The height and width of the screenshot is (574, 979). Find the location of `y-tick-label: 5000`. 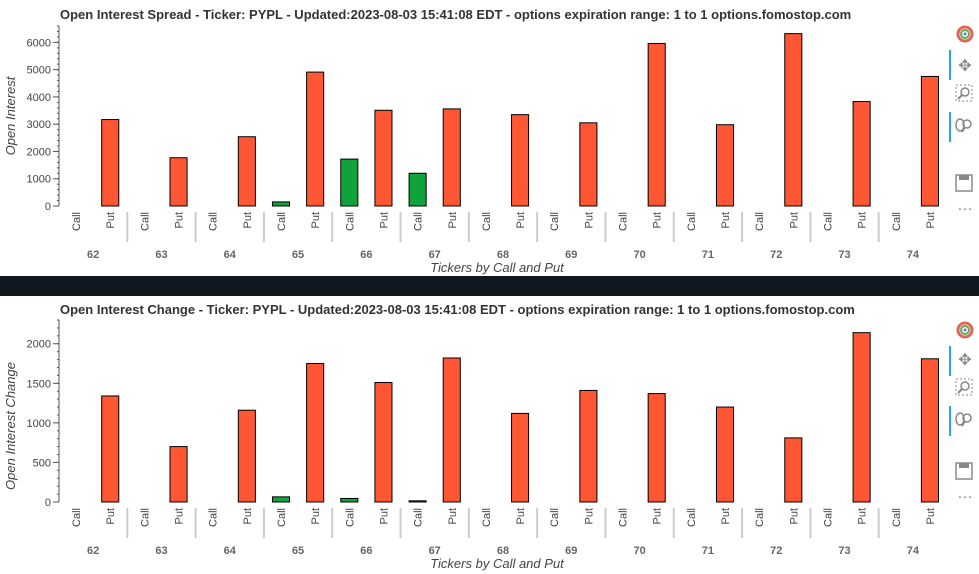

y-tick-label: 5000 is located at coordinates (39, 71).